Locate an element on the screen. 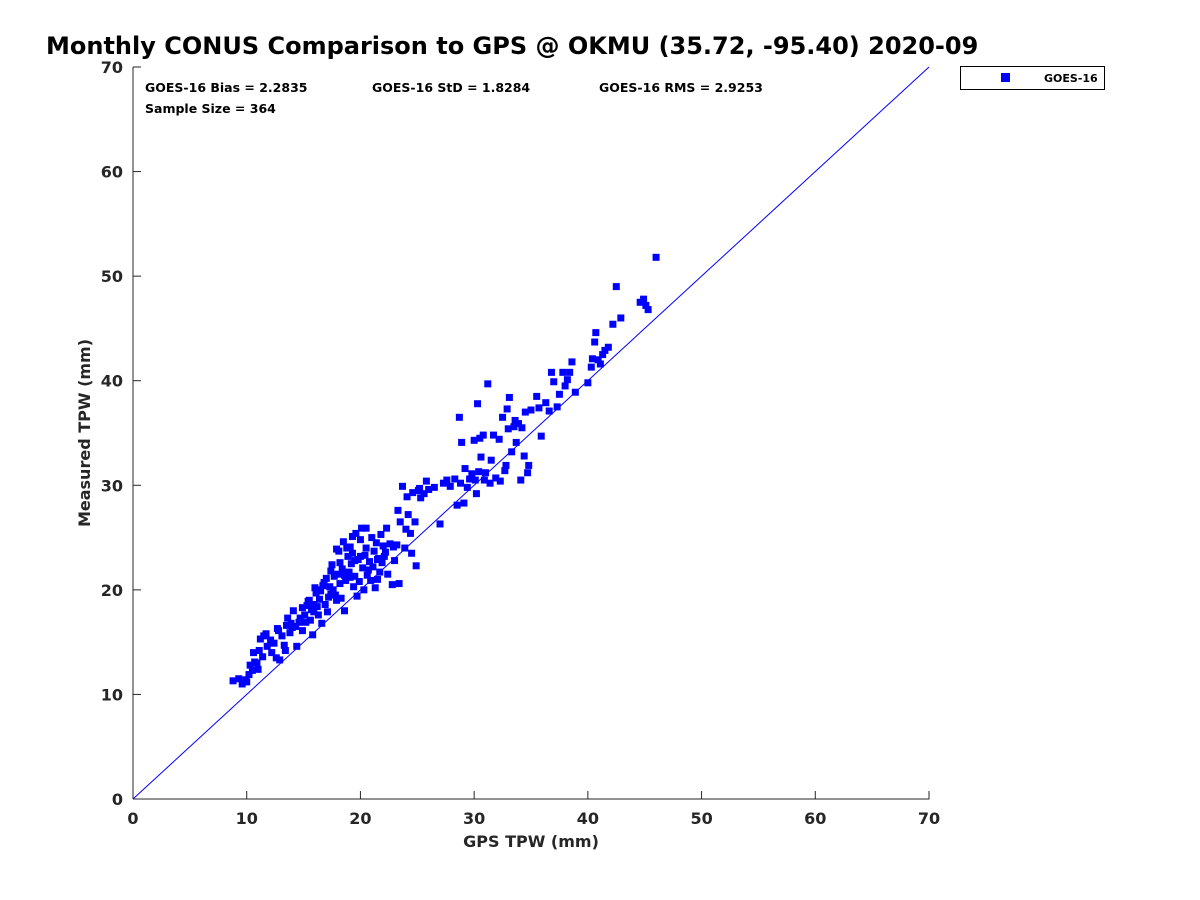 This screenshot has height=900, width=1200. rms-annotation: GOES-16 RMS = 2.9253 is located at coordinates (681, 87).